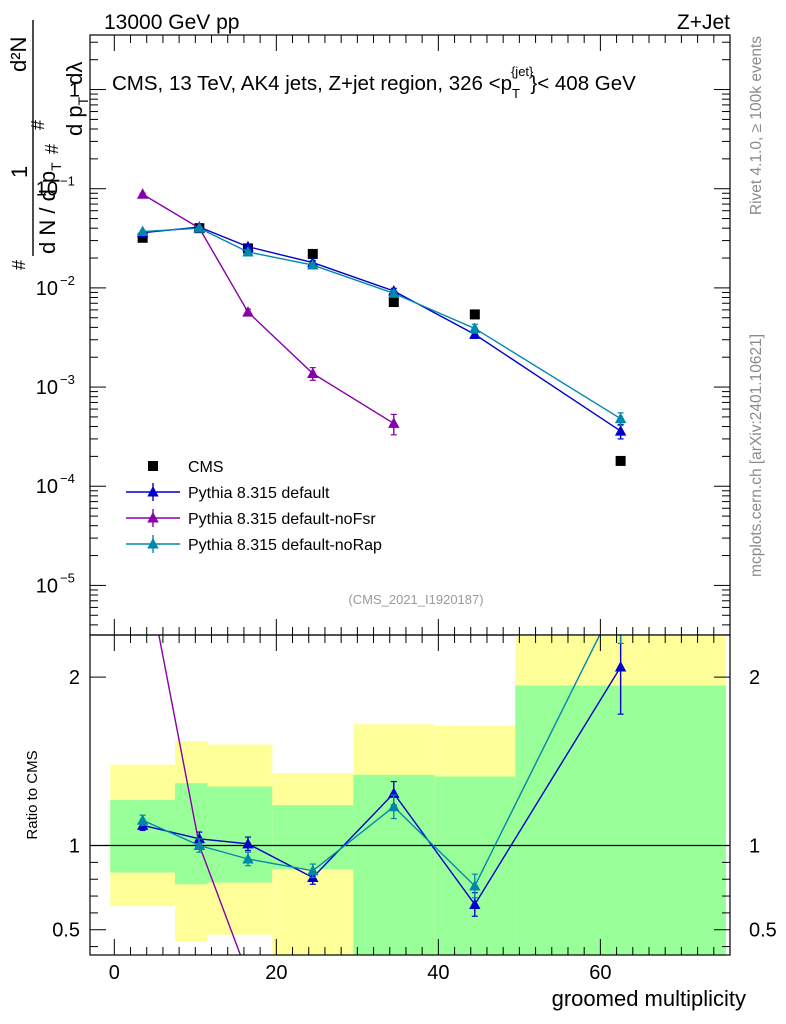 This screenshot has width=786, height=1024. I want to click on rivet-version-label: Rivet 4.1.0, ≥ 100k events, so click(756, 125).